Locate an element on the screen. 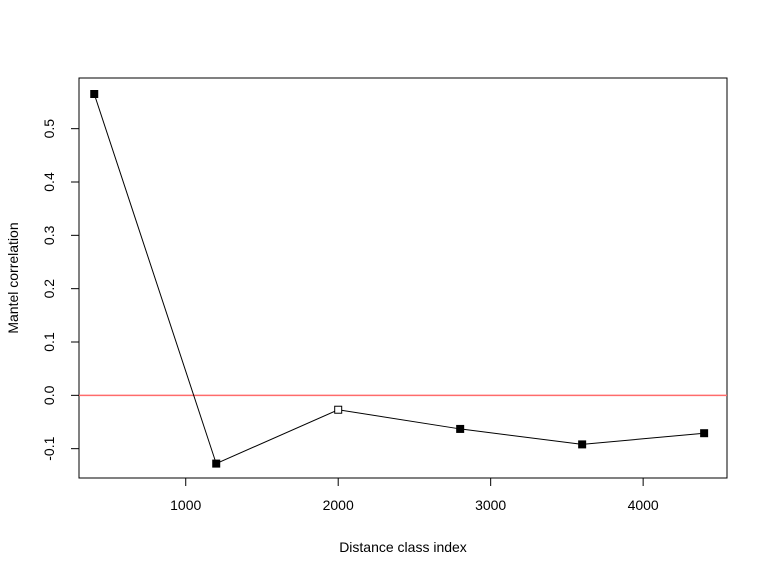 This screenshot has height=581, width=768. x-tick-label: 2000 is located at coordinates (338, 505).